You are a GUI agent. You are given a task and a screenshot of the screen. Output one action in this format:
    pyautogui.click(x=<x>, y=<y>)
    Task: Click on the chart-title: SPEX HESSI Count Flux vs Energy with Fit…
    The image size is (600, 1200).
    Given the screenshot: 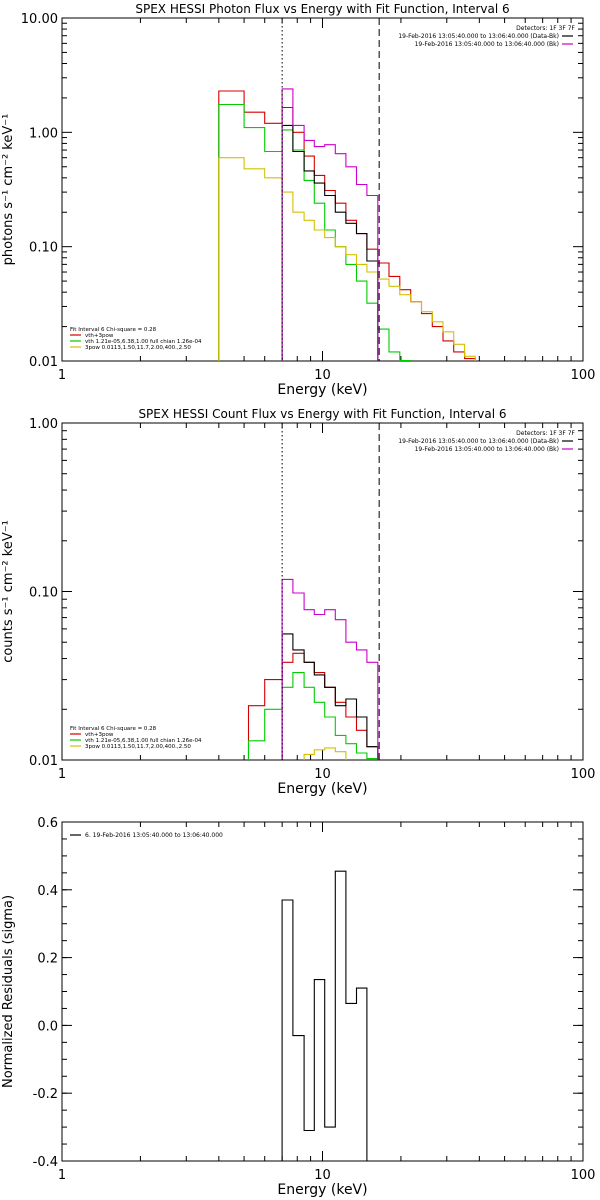 What is the action you would take?
    pyautogui.click(x=322, y=414)
    